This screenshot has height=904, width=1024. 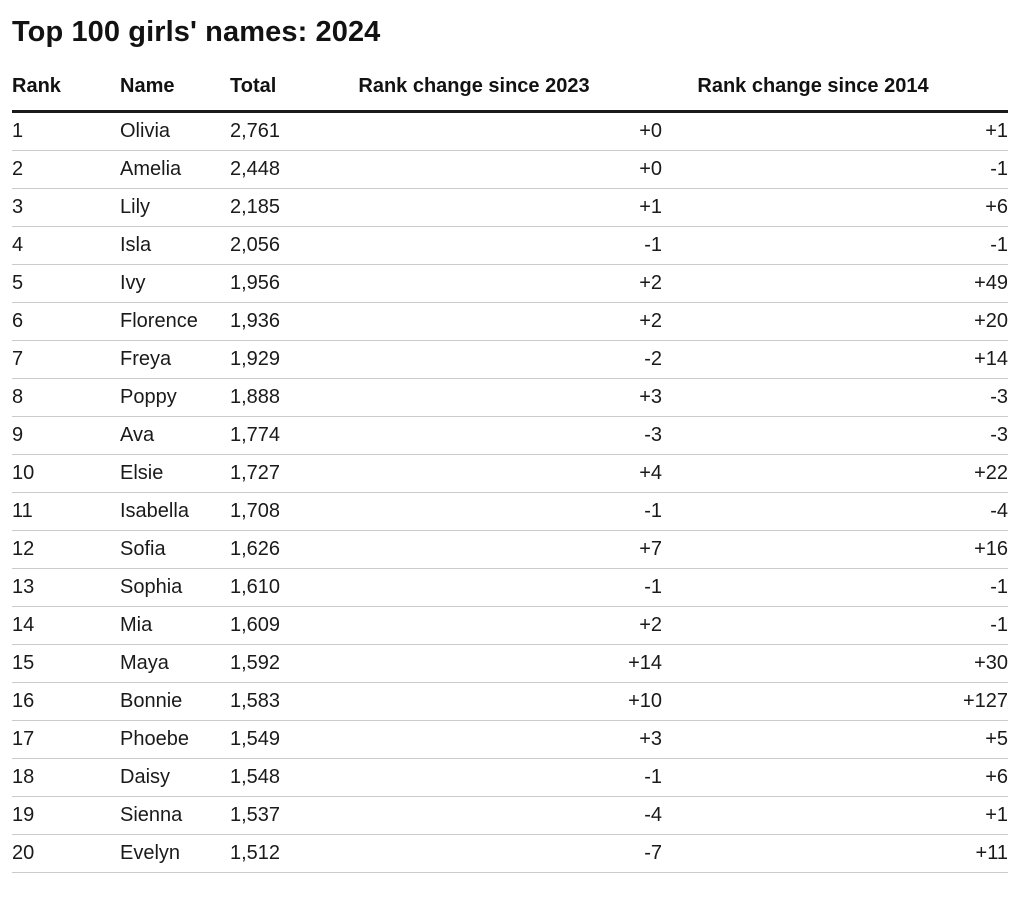 What do you see at coordinates (280, 473) in the screenshot?
I see `total-cell: 1,727` at bounding box center [280, 473].